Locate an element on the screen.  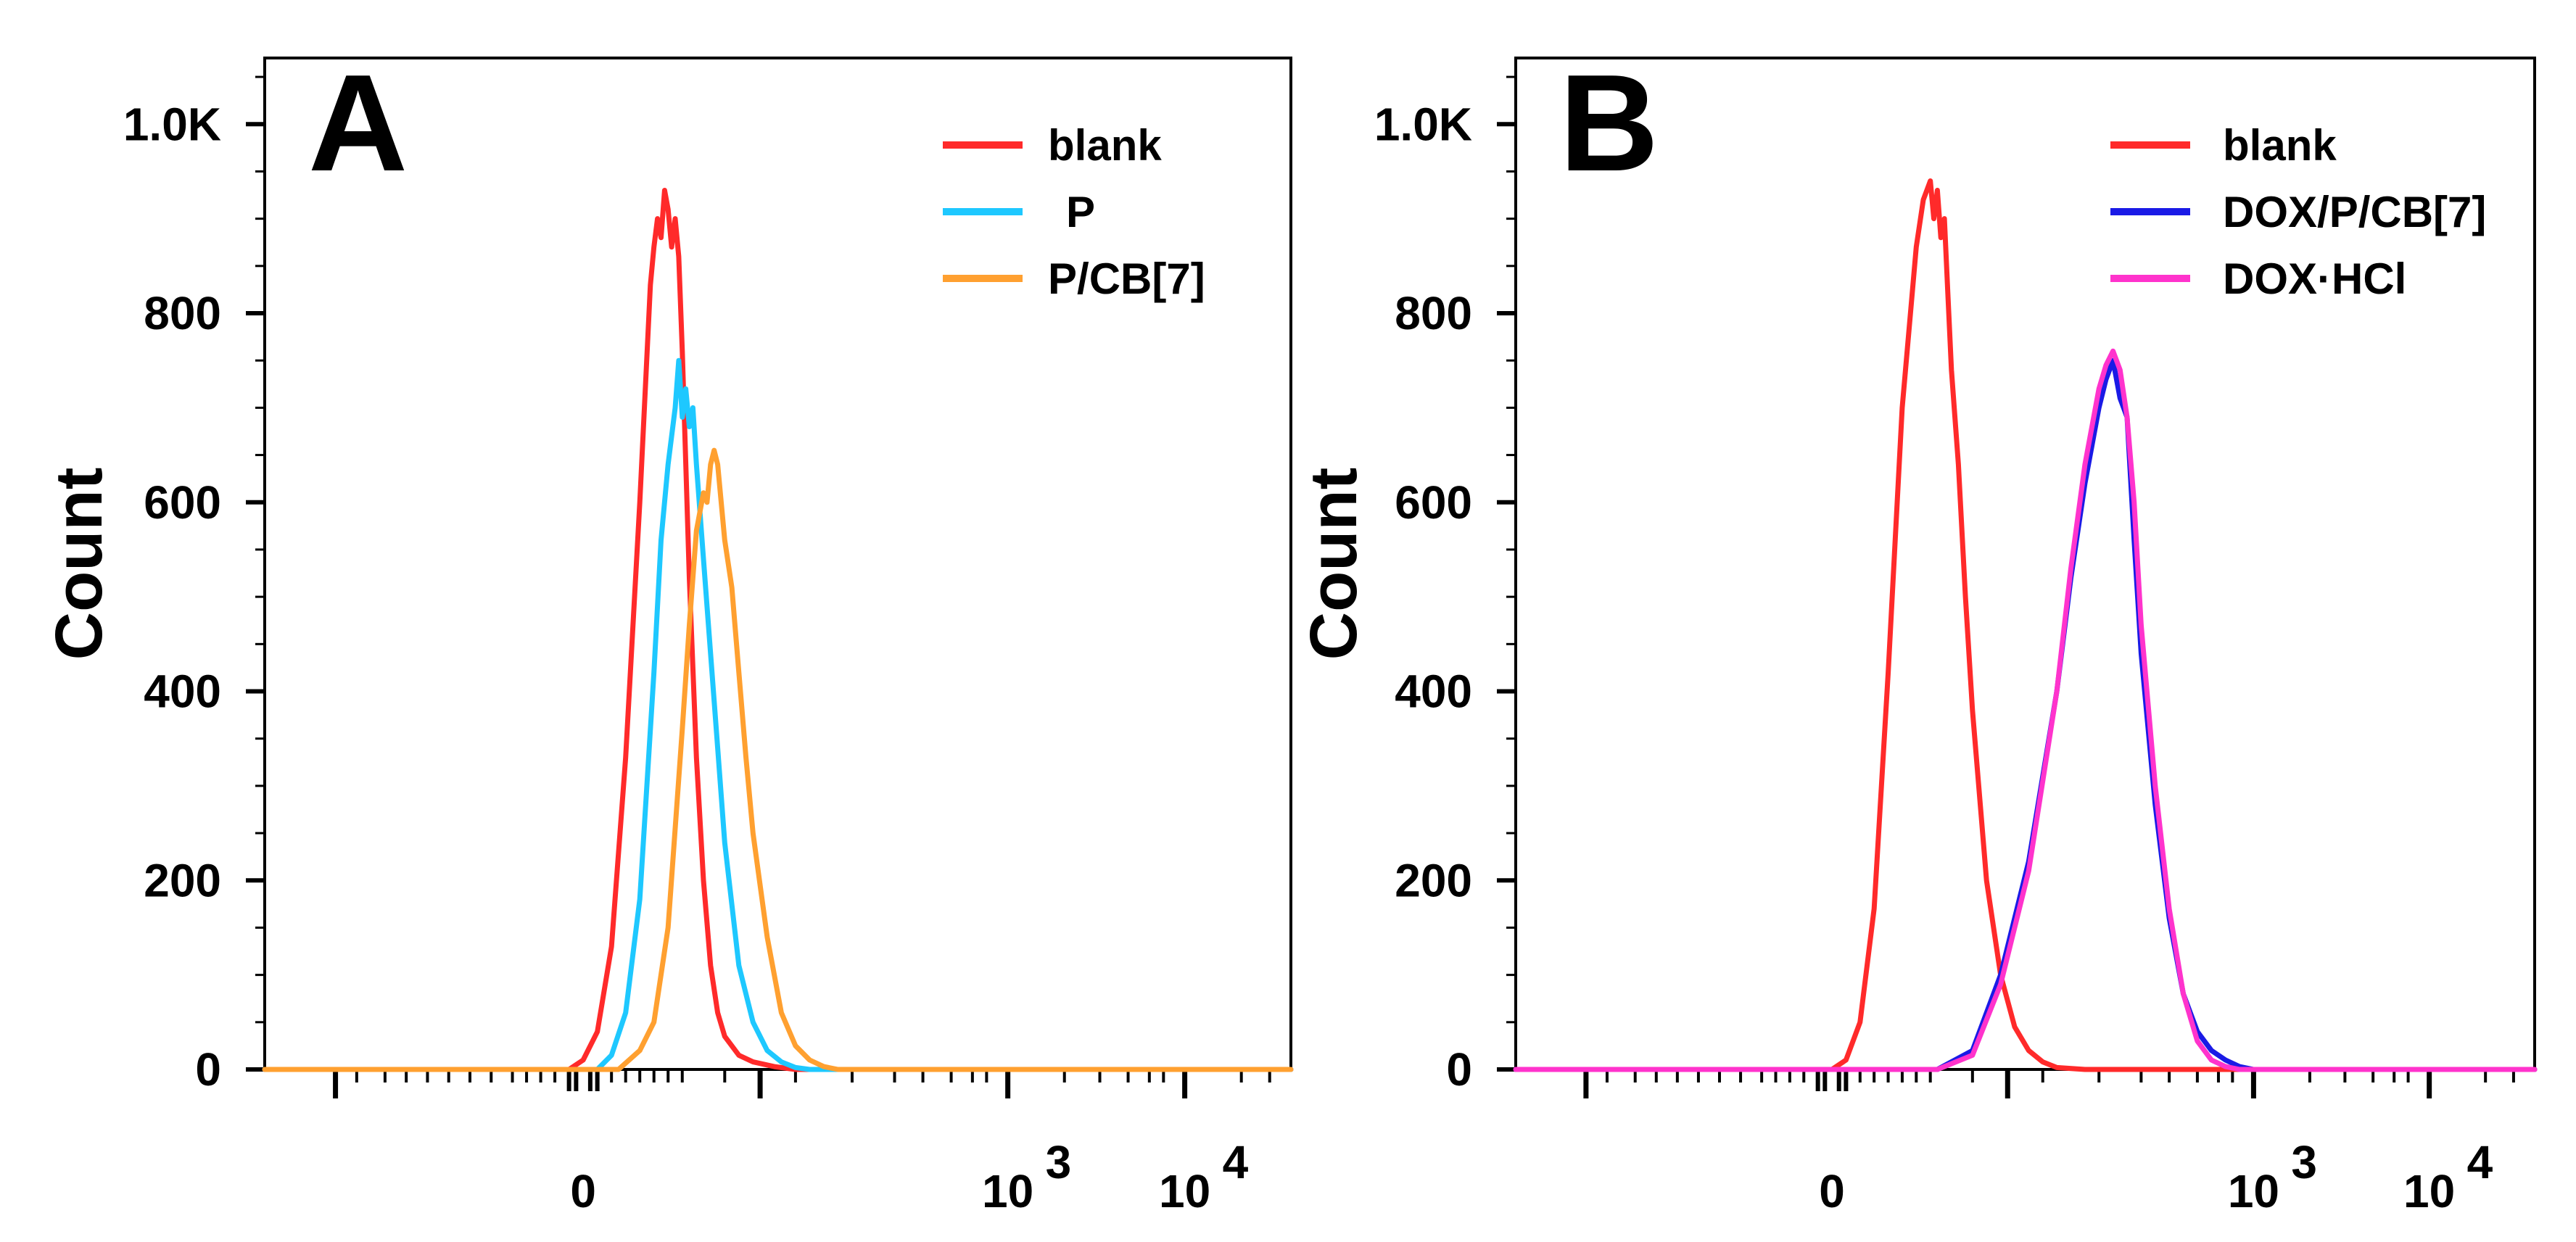
legend-entry-p-cb7: P/CB[7] is located at coordinates (1074, 278).